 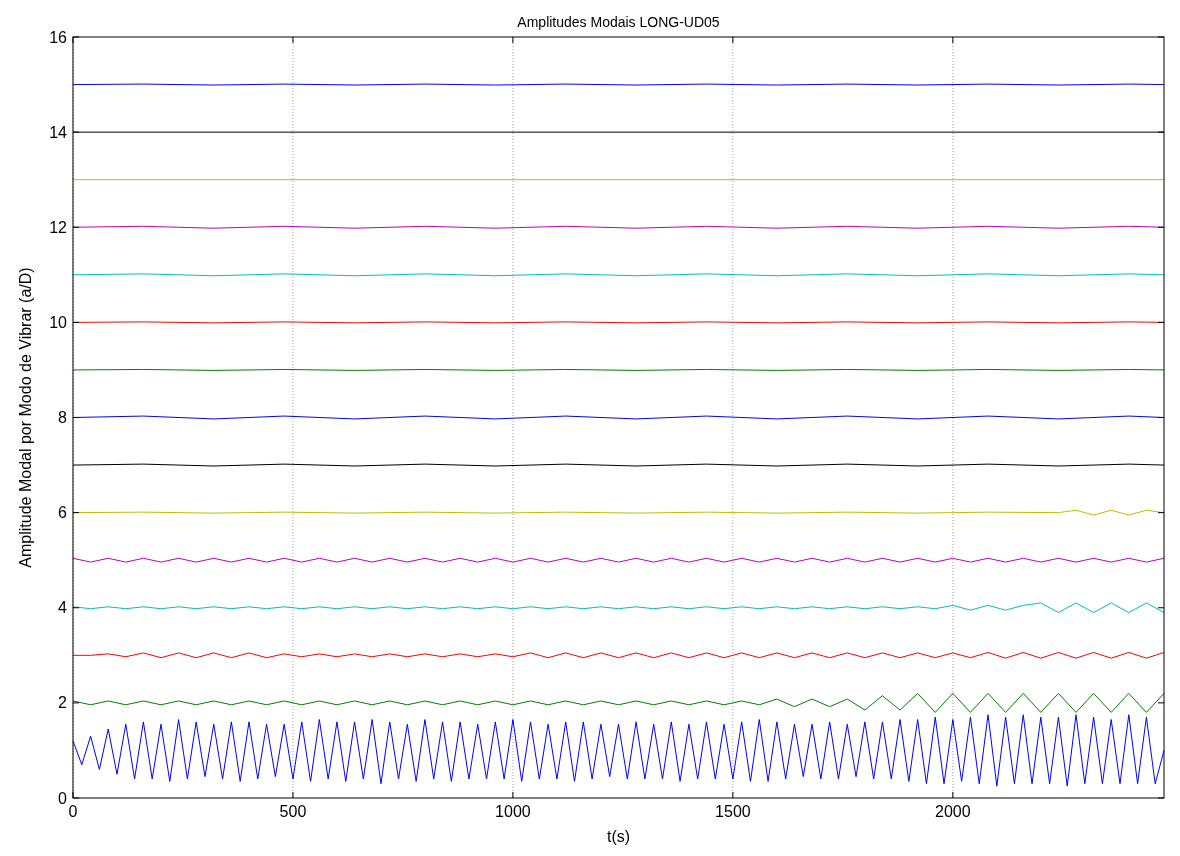 What do you see at coordinates (63, 418) in the screenshot?
I see `y-tick-label: 8` at bounding box center [63, 418].